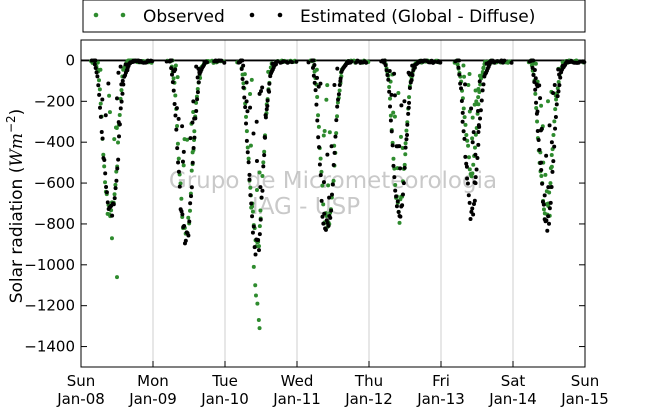 Image resolution: width=650 pixels, height=409 pixels. Describe the element at coordinates (49, 306) in the screenshot. I see `y-tick-label: −1200` at that location.